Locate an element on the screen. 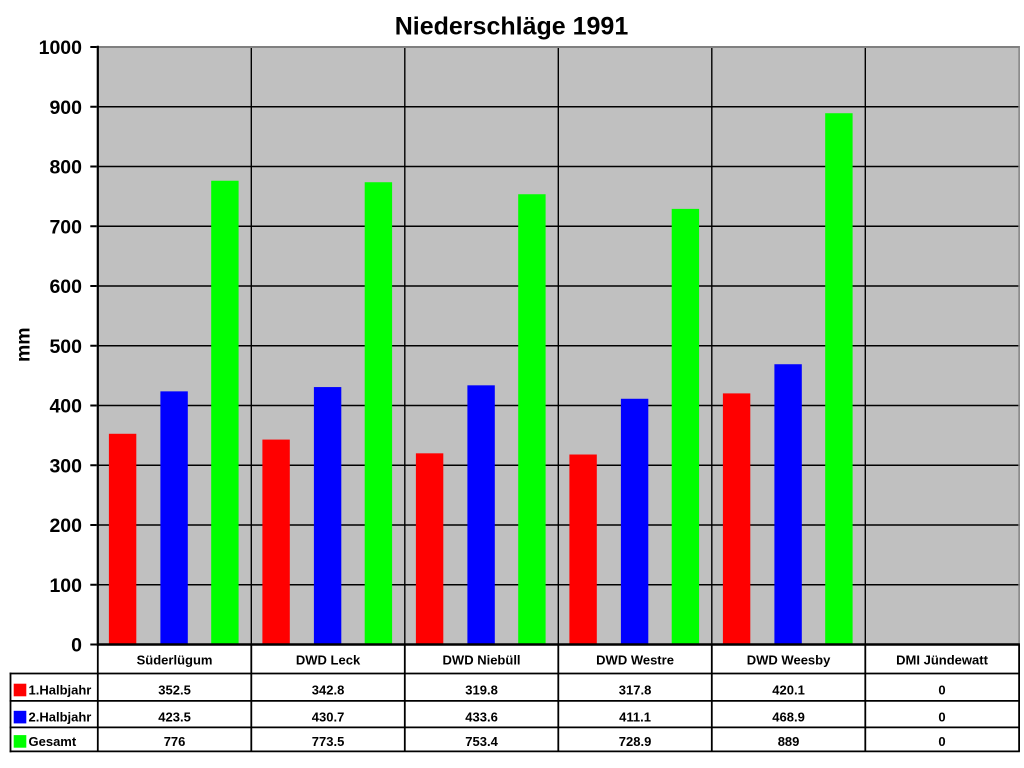 The height and width of the screenshot is (768, 1024). svg-text: 400 is located at coordinates (65, 407).